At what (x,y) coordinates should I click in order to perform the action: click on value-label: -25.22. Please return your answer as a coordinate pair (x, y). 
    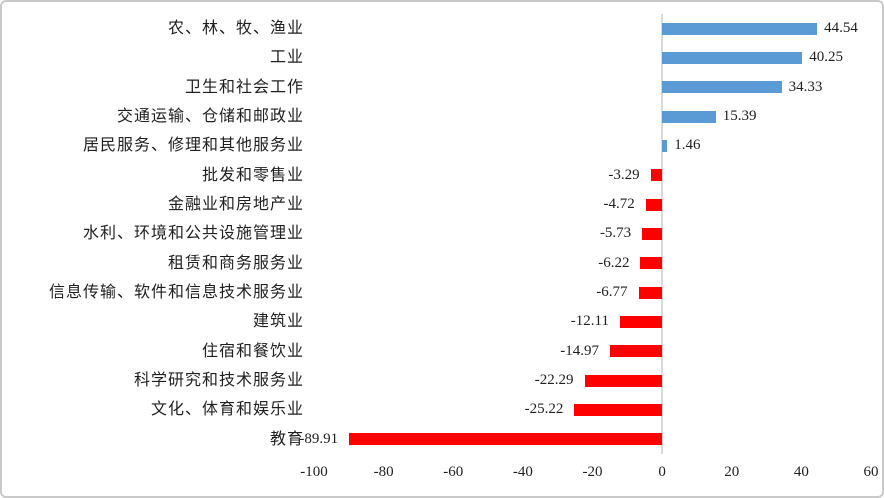
    Looking at the image, I should click on (544, 409).